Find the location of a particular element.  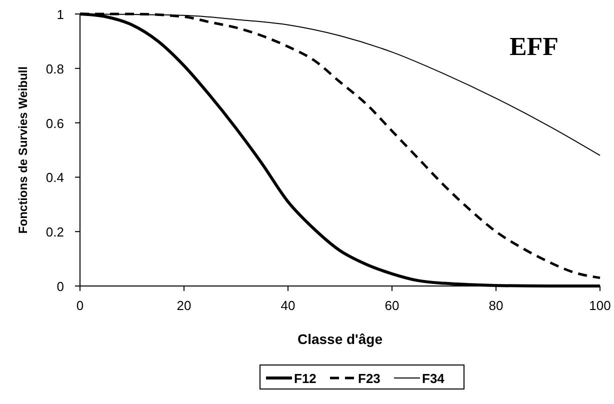

x-tick-label: 20 is located at coordinates (184, 305).